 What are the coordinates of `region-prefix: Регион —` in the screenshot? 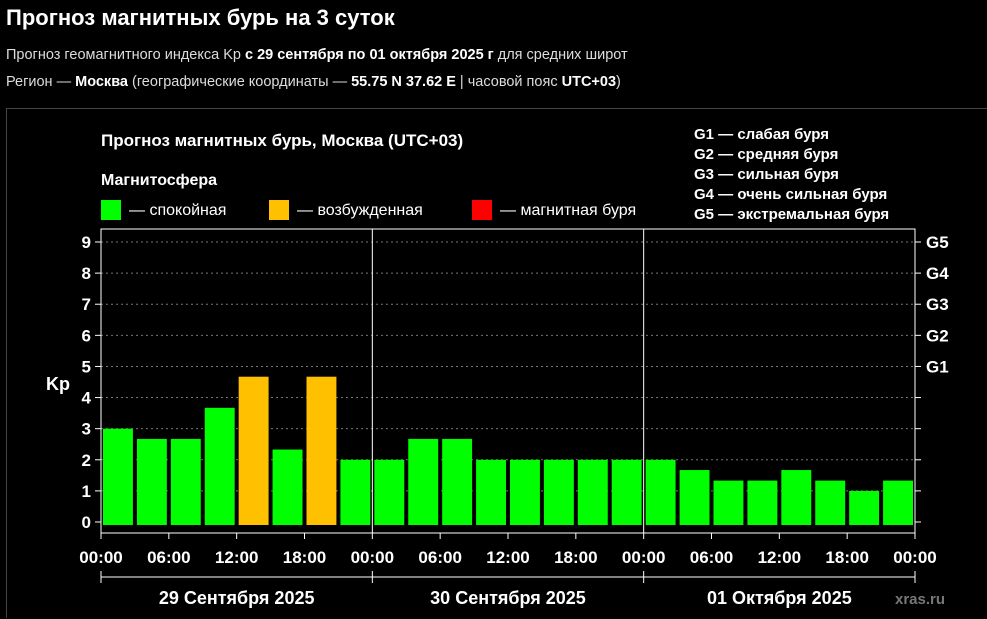 It's located at (41, 82).